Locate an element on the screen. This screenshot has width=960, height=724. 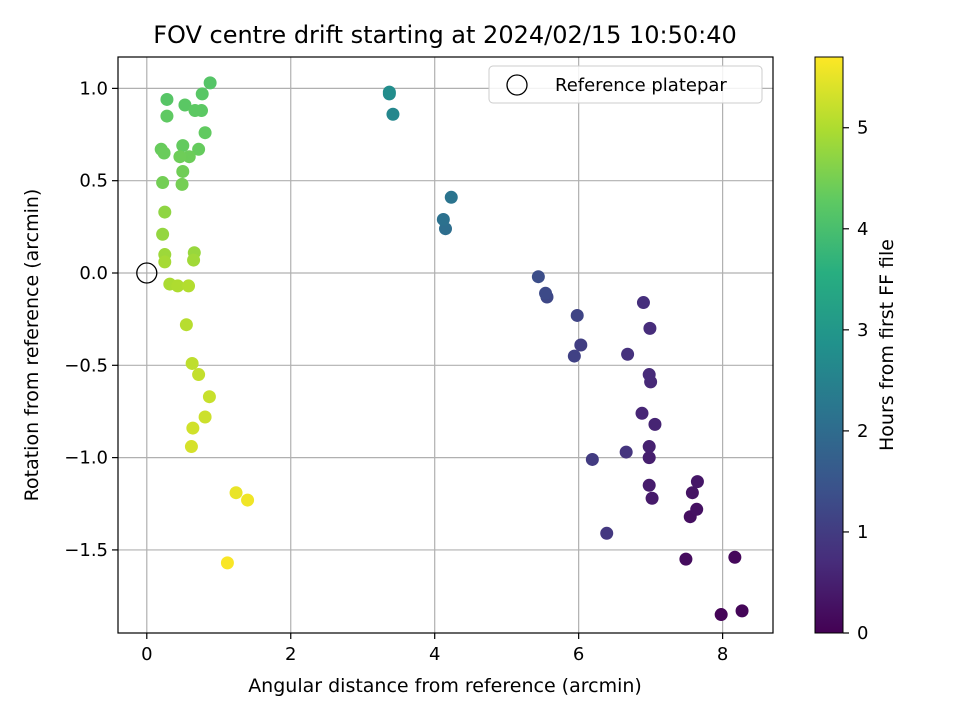
colorbar-label: Hours from first FF file is located at coordinates (887, 345).